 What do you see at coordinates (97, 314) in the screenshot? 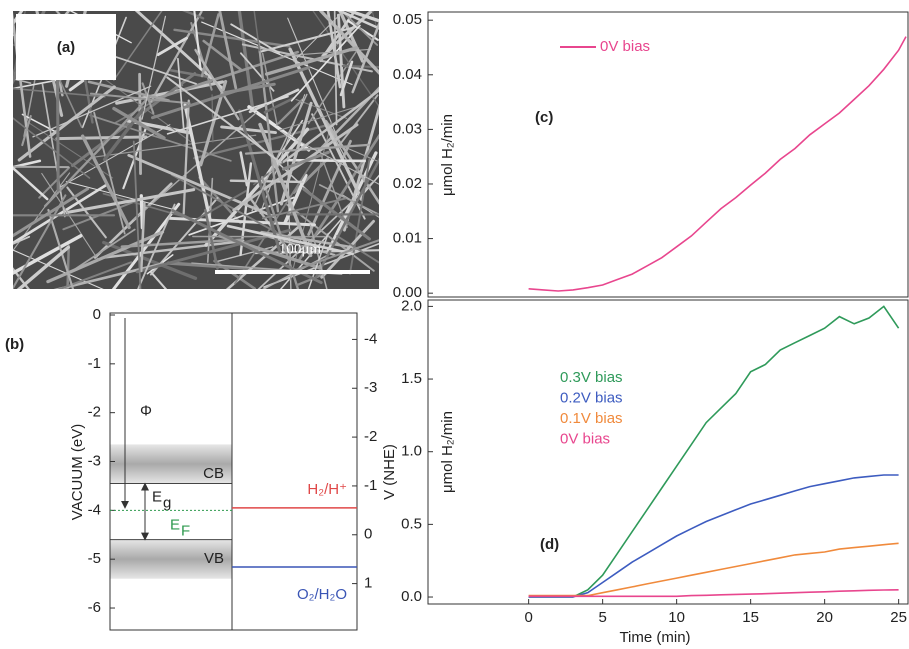
I see `y-tick-label: 0` at bounding box center [97, 314].